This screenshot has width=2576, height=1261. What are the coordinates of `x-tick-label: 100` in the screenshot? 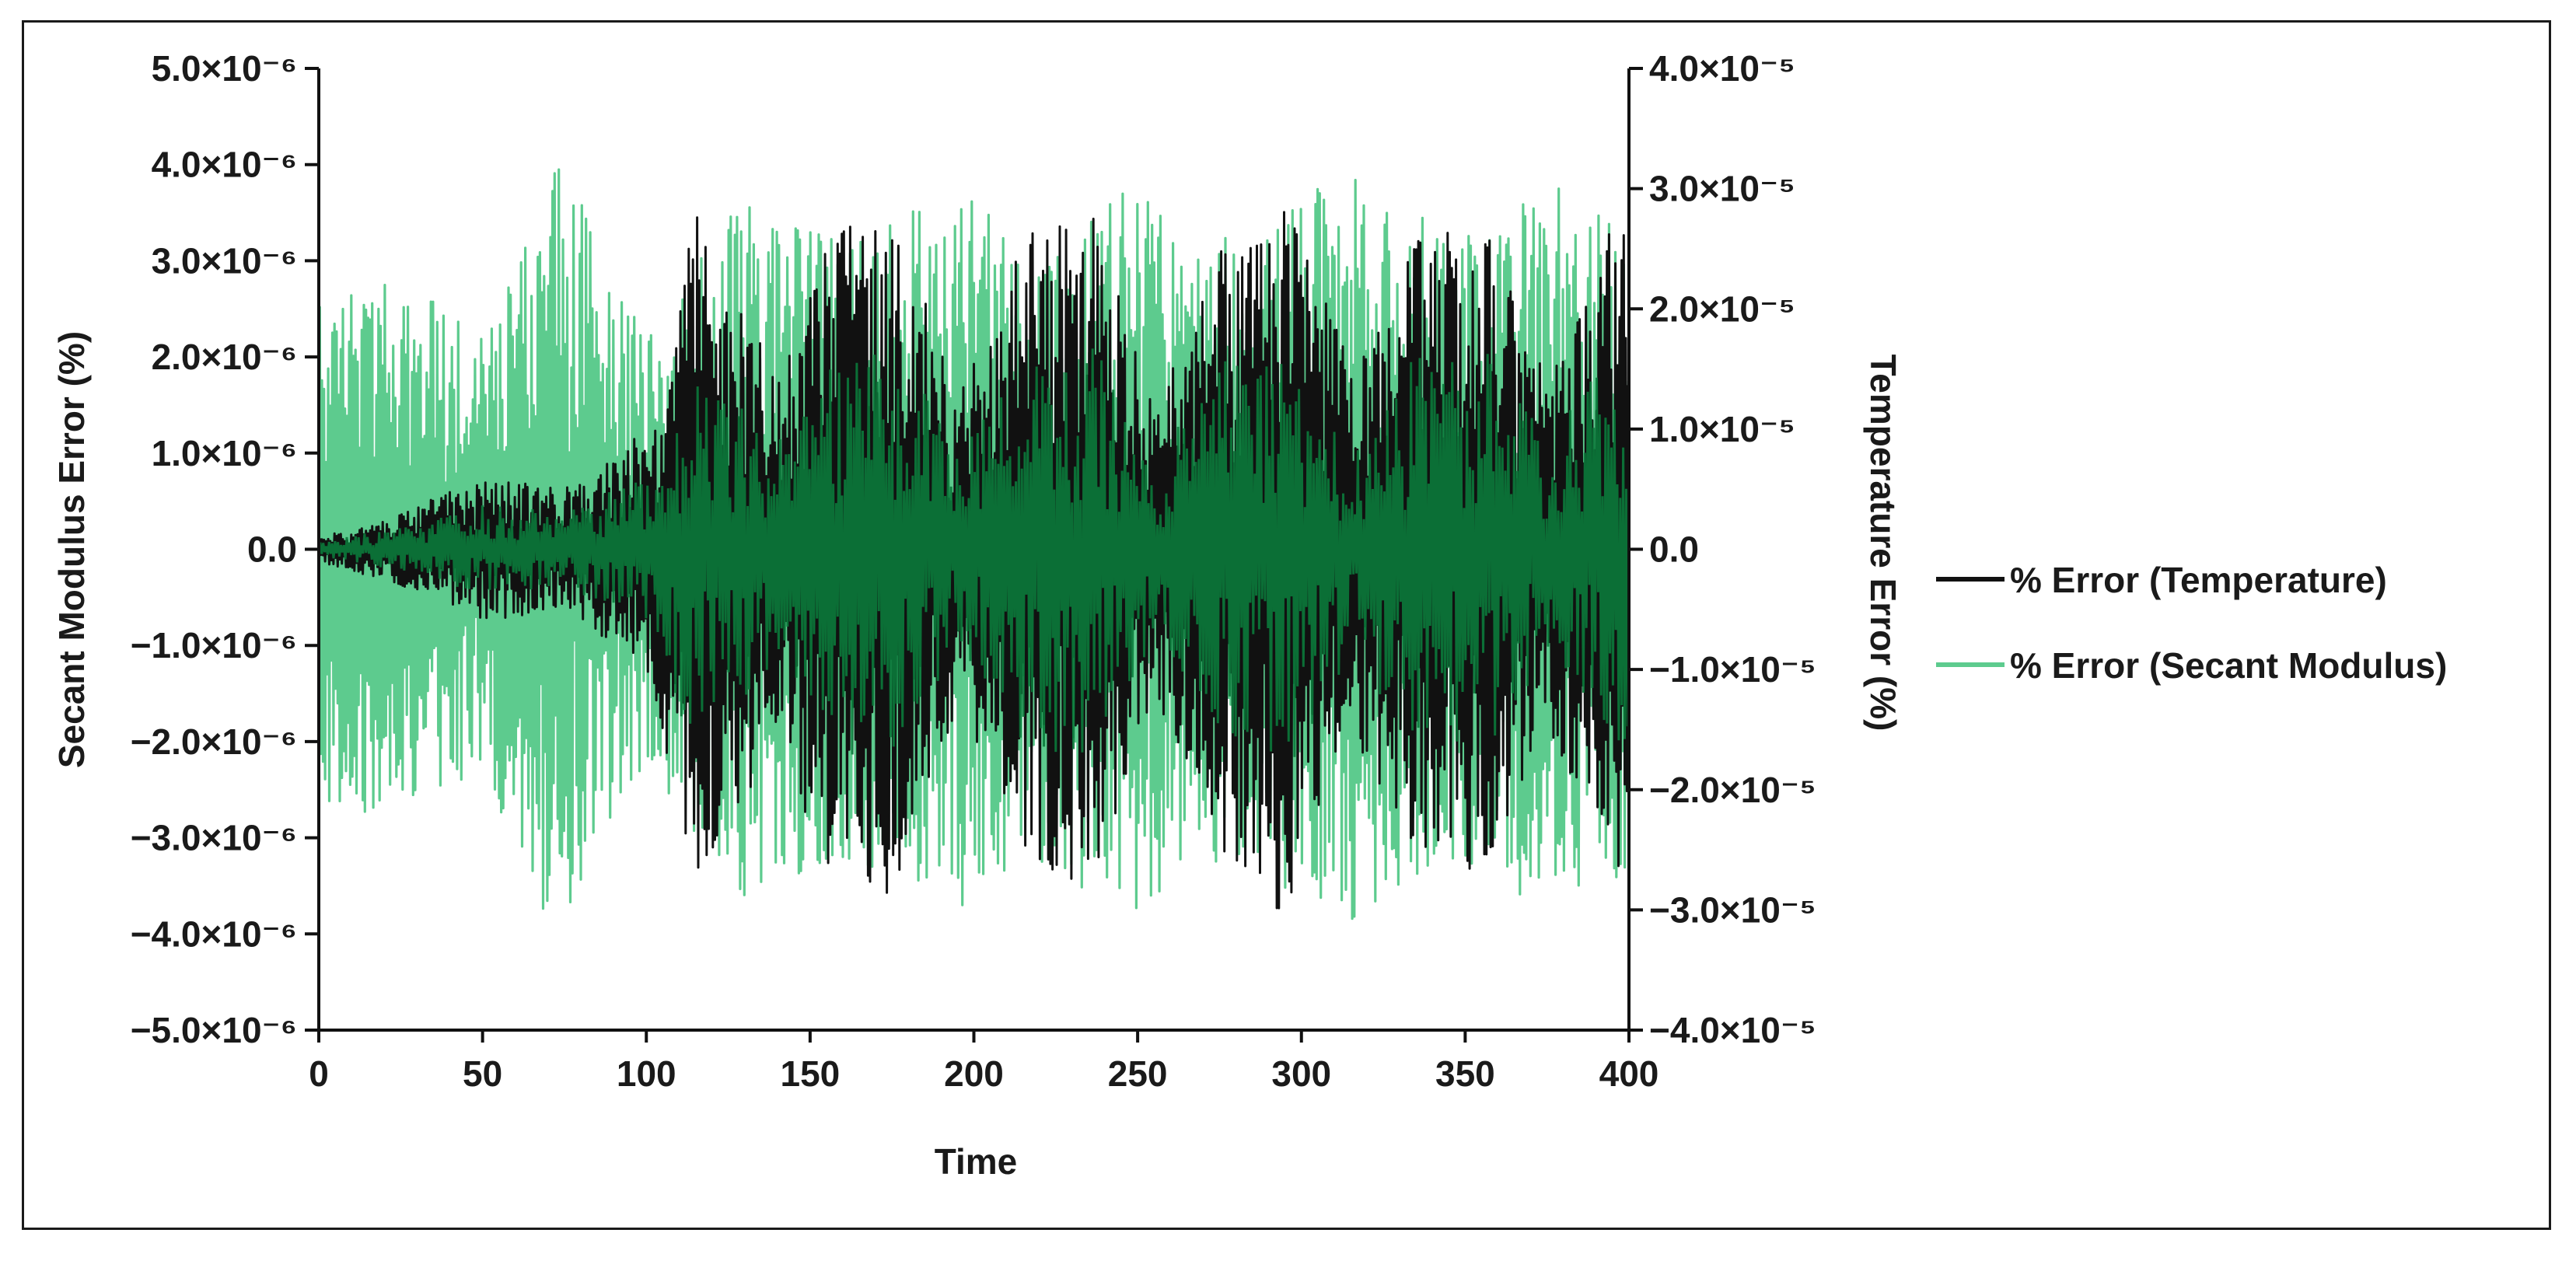 It's located at (646, 1073).